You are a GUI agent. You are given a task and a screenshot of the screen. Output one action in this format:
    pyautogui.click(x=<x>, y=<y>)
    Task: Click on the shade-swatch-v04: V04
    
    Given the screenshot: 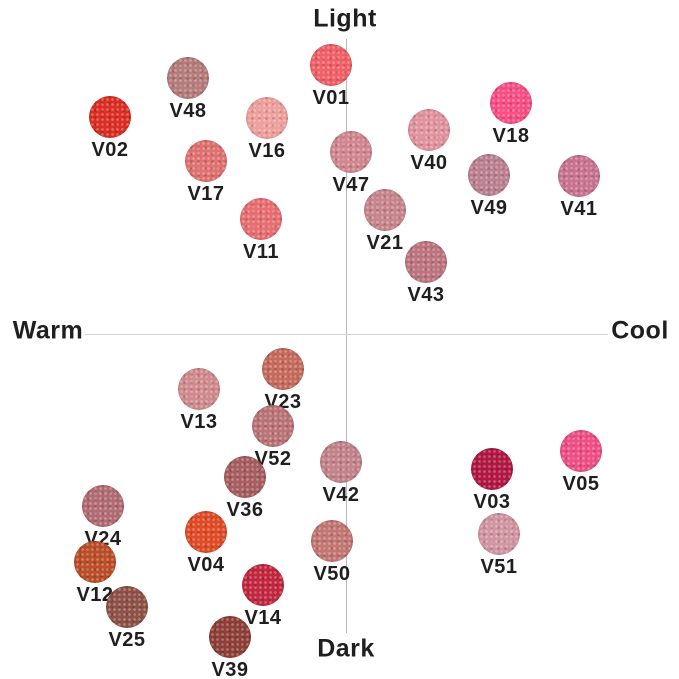 What is the action you would take?
    pyautogui.click(x=206, y=543)
    